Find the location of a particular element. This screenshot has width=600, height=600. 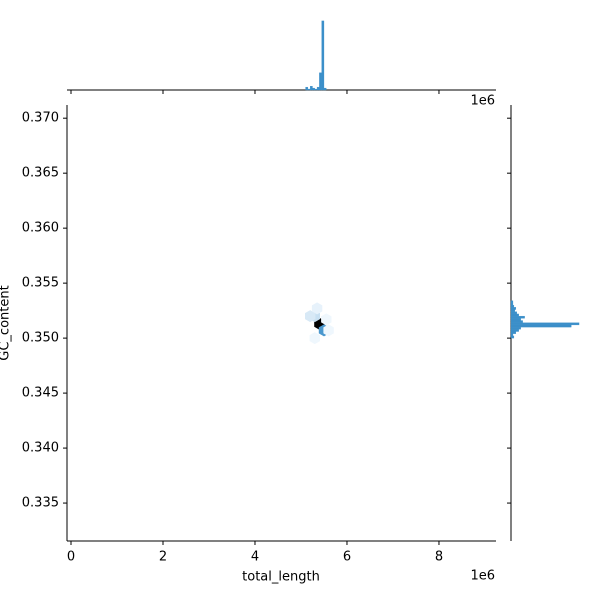

top-offset-label: 1e6 is located at coordinates (482, 101).